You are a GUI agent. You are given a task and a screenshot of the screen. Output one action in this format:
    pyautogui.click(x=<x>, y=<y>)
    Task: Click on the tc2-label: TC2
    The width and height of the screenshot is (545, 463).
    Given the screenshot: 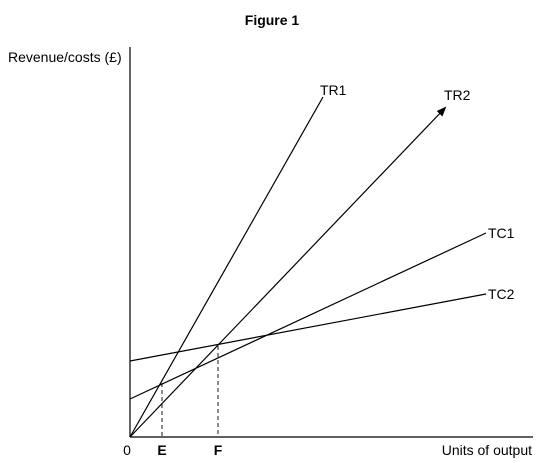 What is the action you would take?
    pyautogui.click(x=501, y=294)
    